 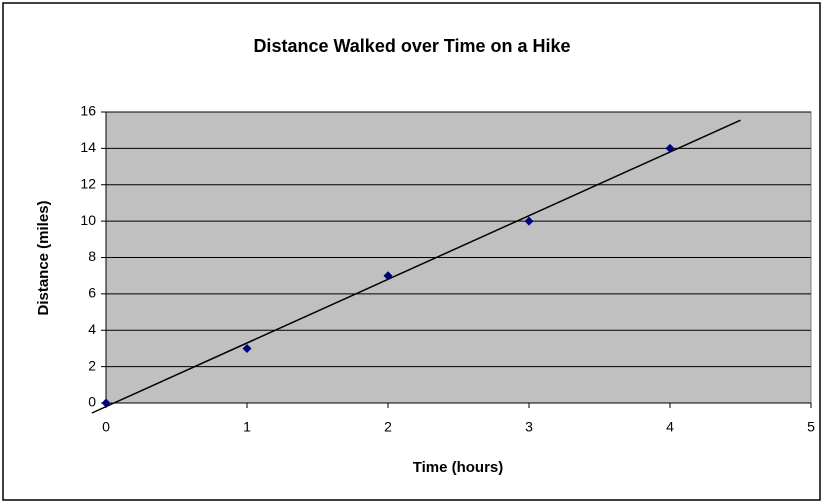 What do you see at coordinates (106, 427) in the screenshot?
I see `x-tick-label: 0` at bounding box center [106, 427].